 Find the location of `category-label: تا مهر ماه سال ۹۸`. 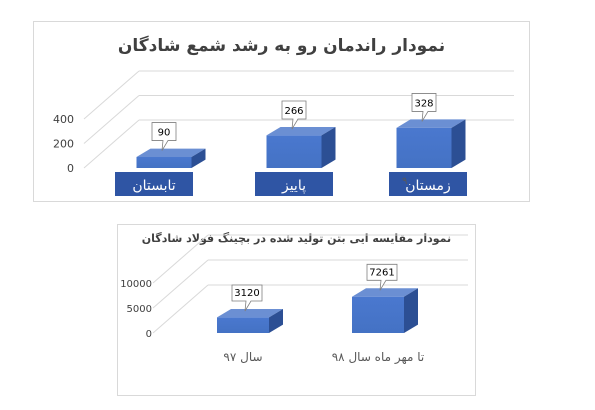

category-label: تا مهر ماه سال ۹۸ is located at coordinates (378, 357).